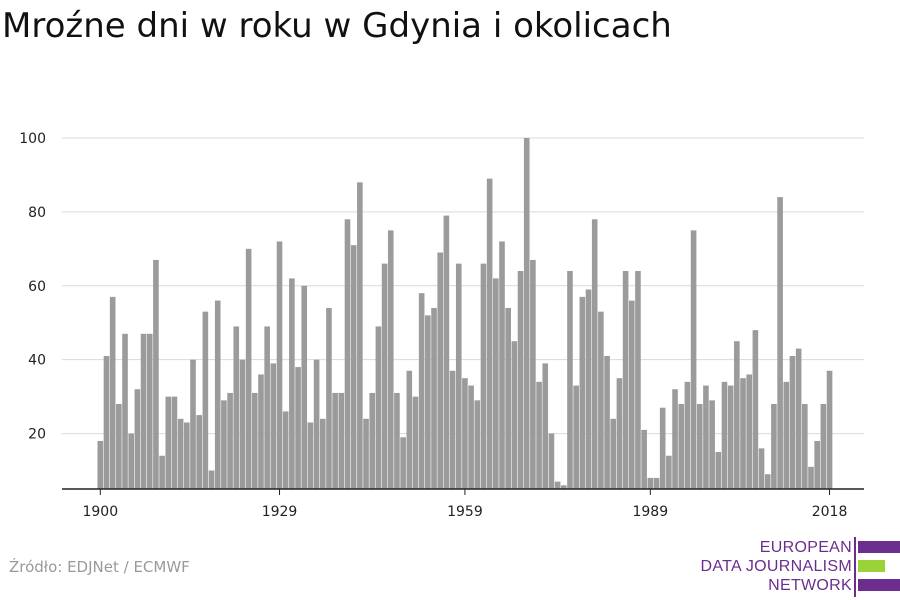 The image size is (900, 600). What do you see at coordinates (372, 440) in the screenshot?
I see `bar-1944` at bounding box center [372, 440].